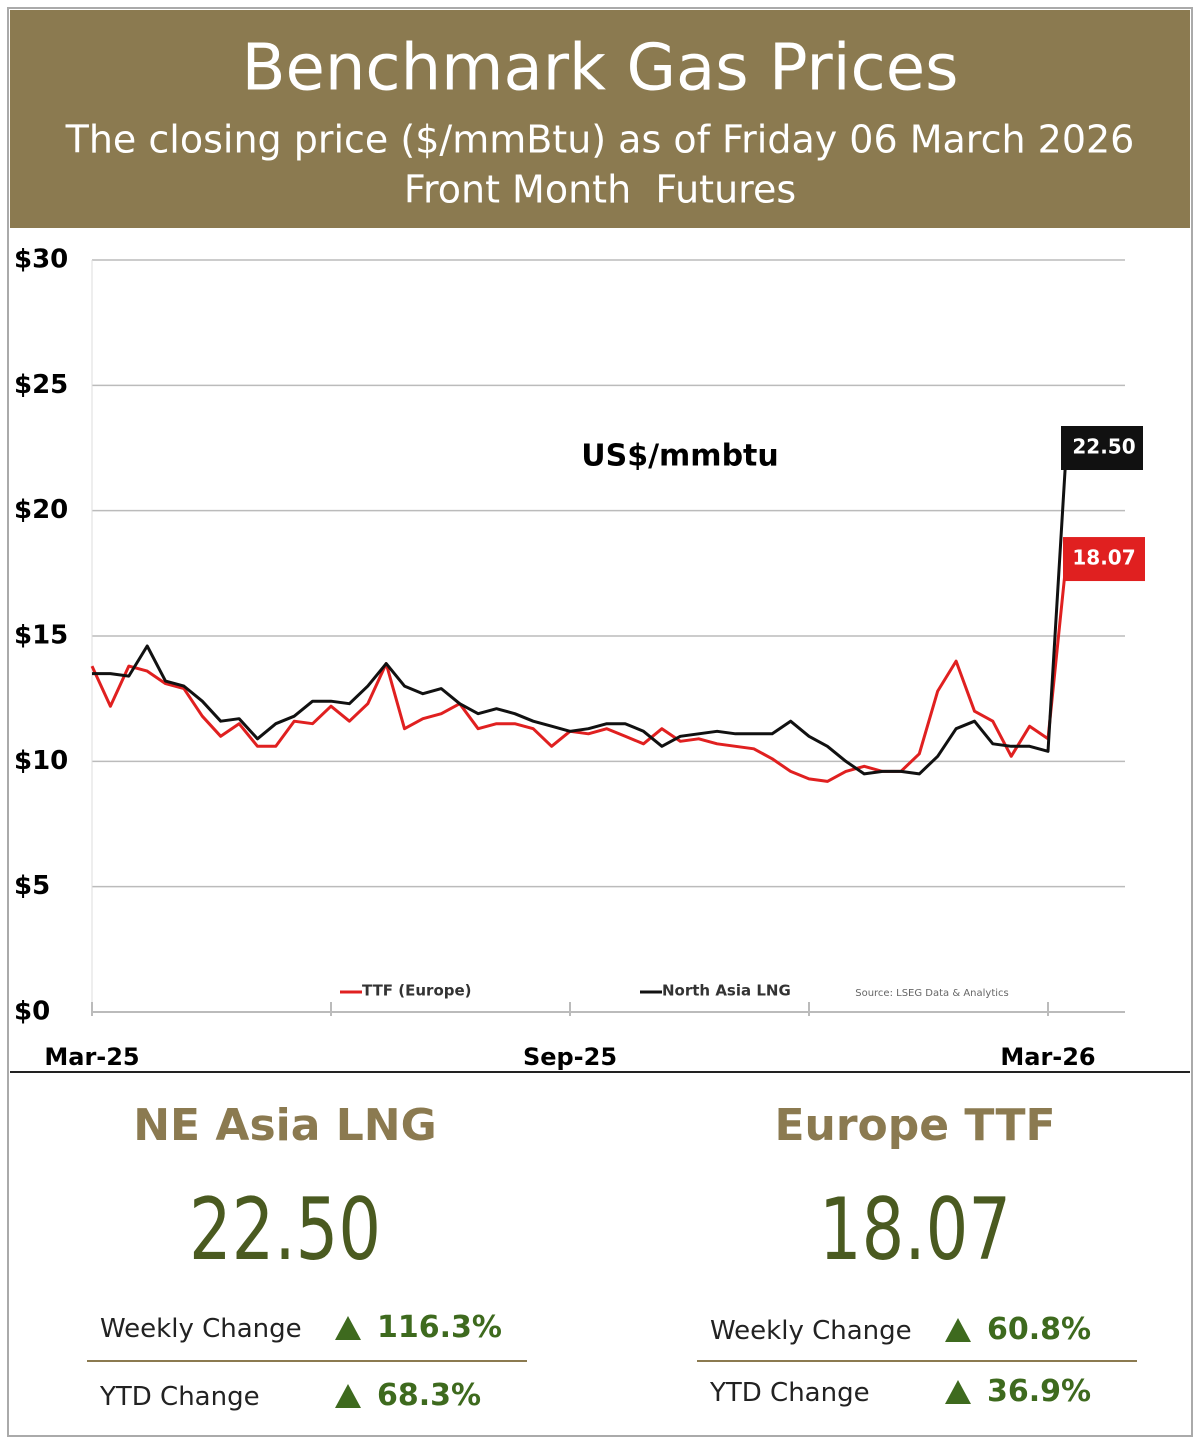 The image size is (1200, 1444). I want to click on y-tick-label: $5, so click(32, 886).